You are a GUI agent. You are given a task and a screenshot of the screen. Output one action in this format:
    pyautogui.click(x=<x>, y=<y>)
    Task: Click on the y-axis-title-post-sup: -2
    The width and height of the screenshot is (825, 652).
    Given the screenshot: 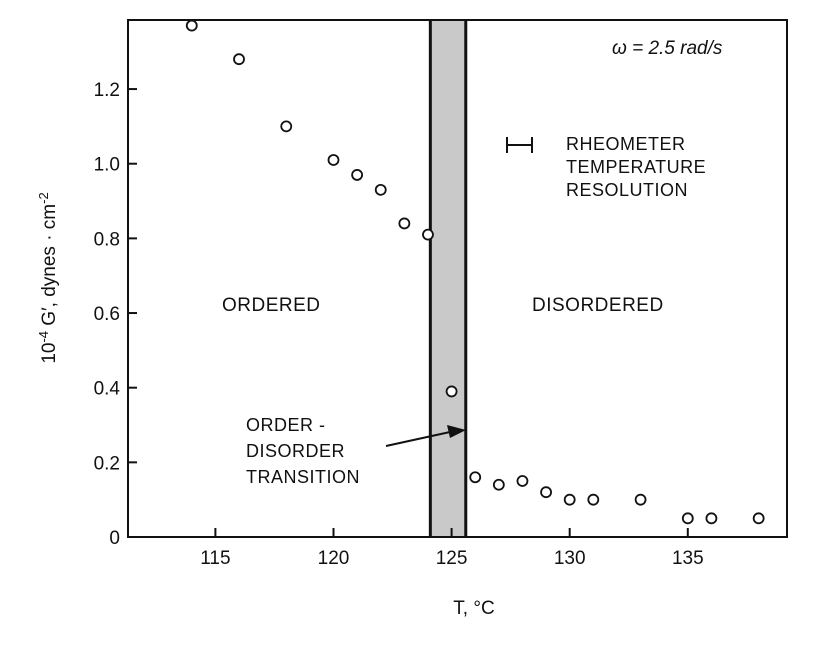 What is the action you would take?
    pyautogui.click(x=43, y=198)
    